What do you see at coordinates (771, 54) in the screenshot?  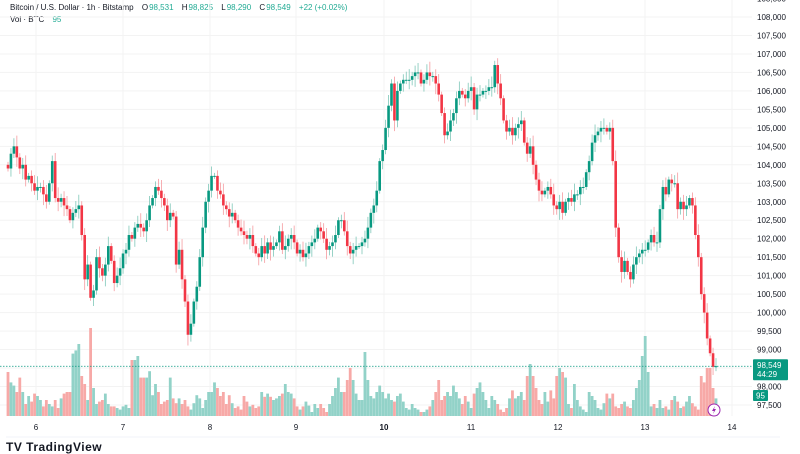 I see `price-tick: 107,000` at bounding box center [771, 54].